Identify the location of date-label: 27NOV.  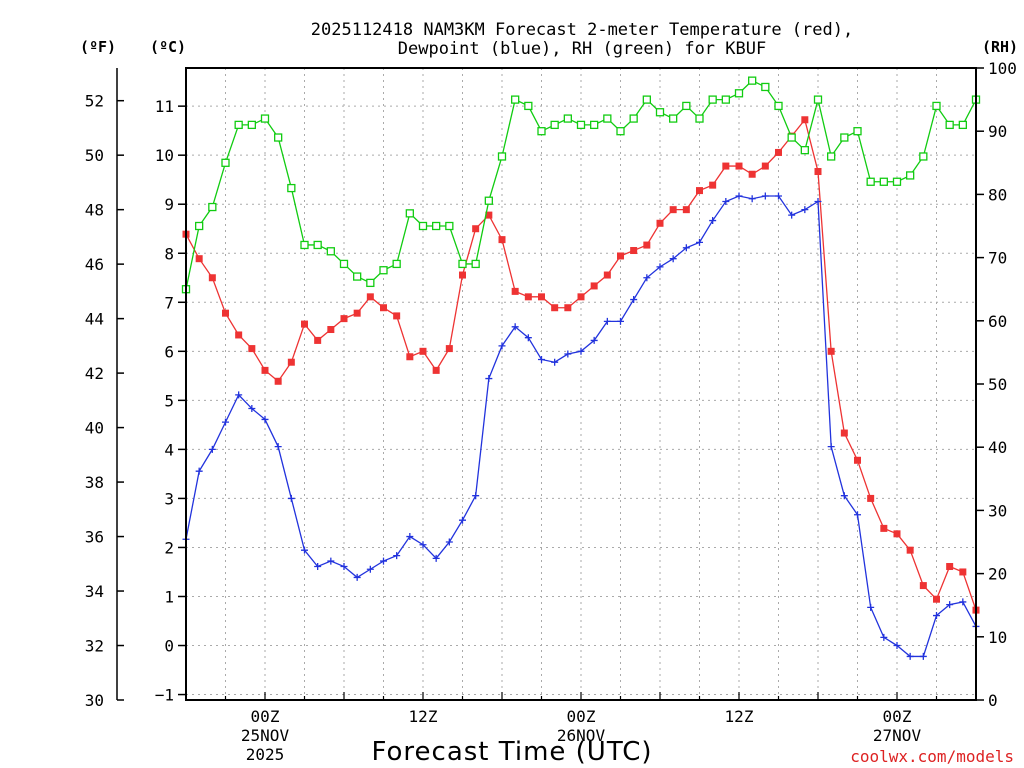
(897, 735).